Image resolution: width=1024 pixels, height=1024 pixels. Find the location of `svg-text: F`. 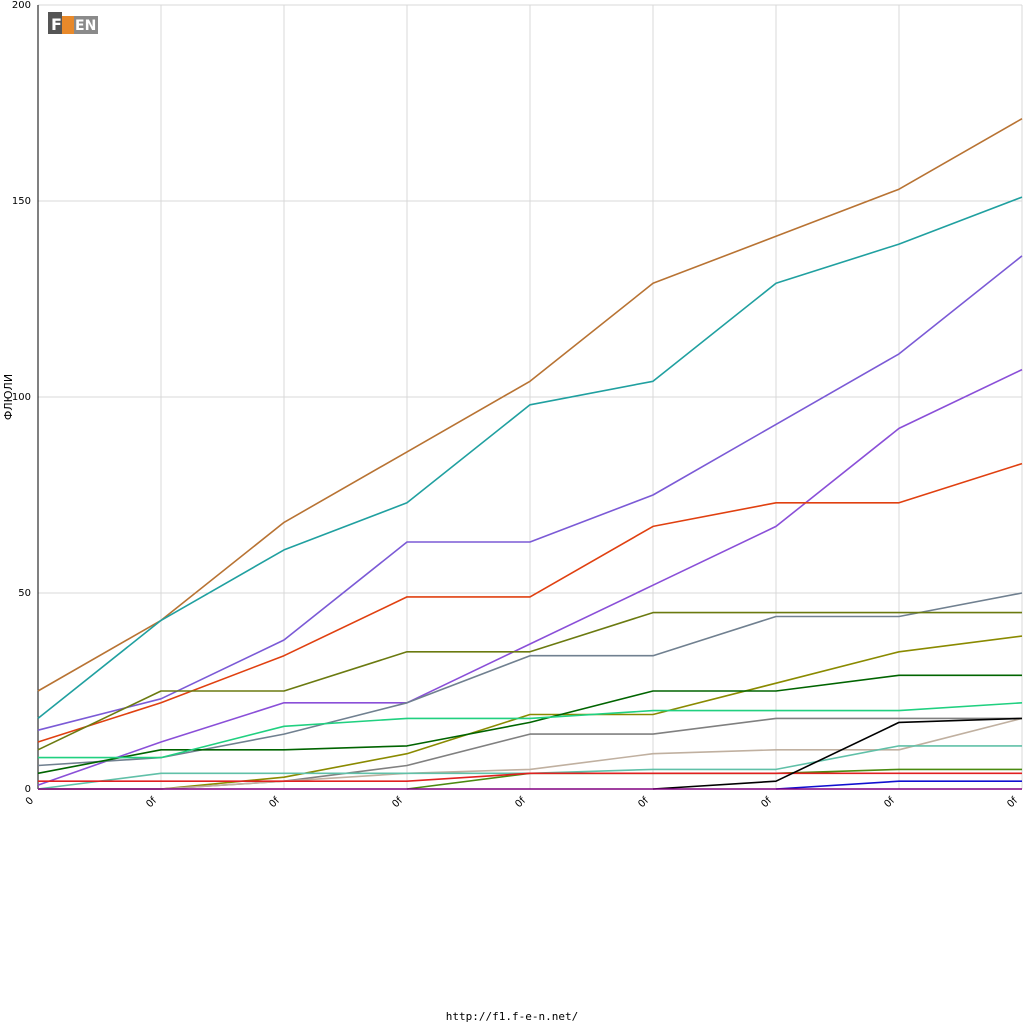

svg-text: F is located at coordinates (56, 24).